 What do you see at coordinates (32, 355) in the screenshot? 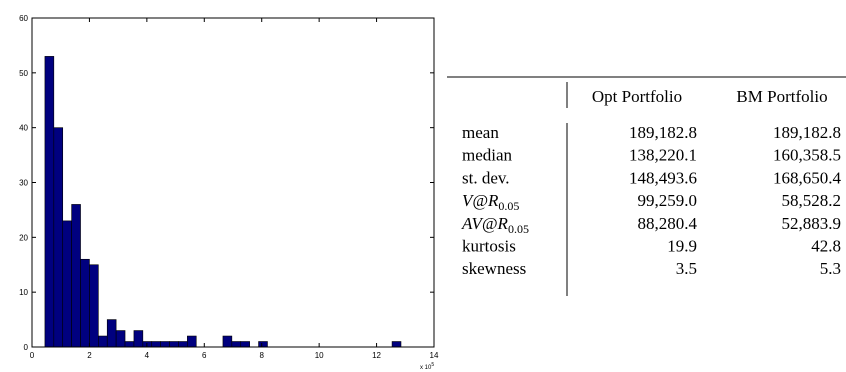
I see `x-tick-label: 0` at bounding box center [32, 355].